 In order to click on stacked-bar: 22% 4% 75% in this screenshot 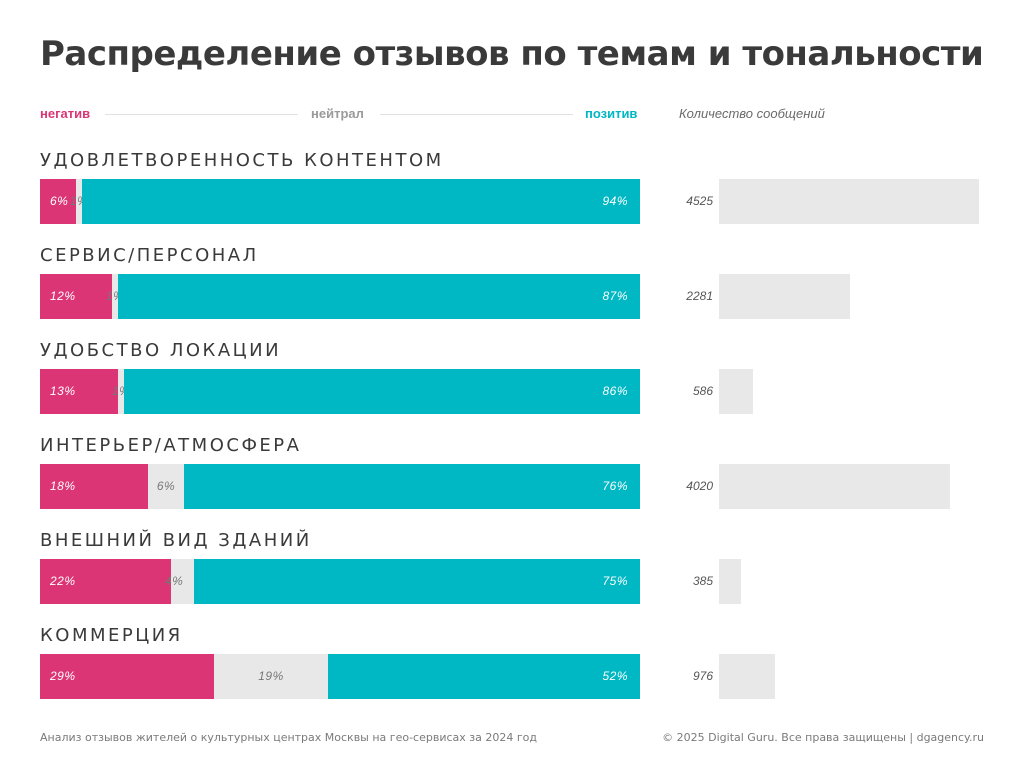, I will do `click(340, 581)`.